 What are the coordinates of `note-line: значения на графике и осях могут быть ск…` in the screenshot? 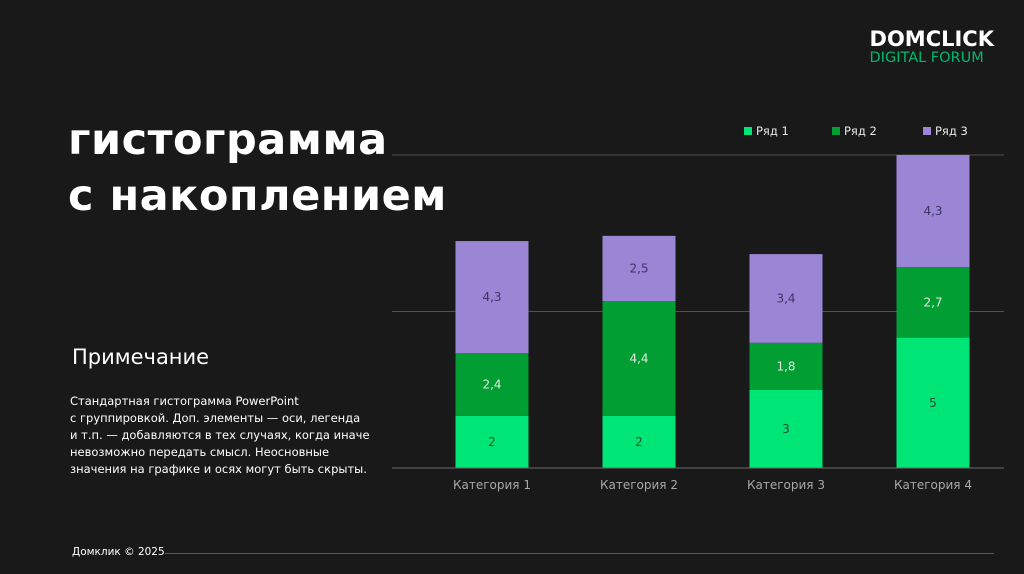 It's located at (218, 469).